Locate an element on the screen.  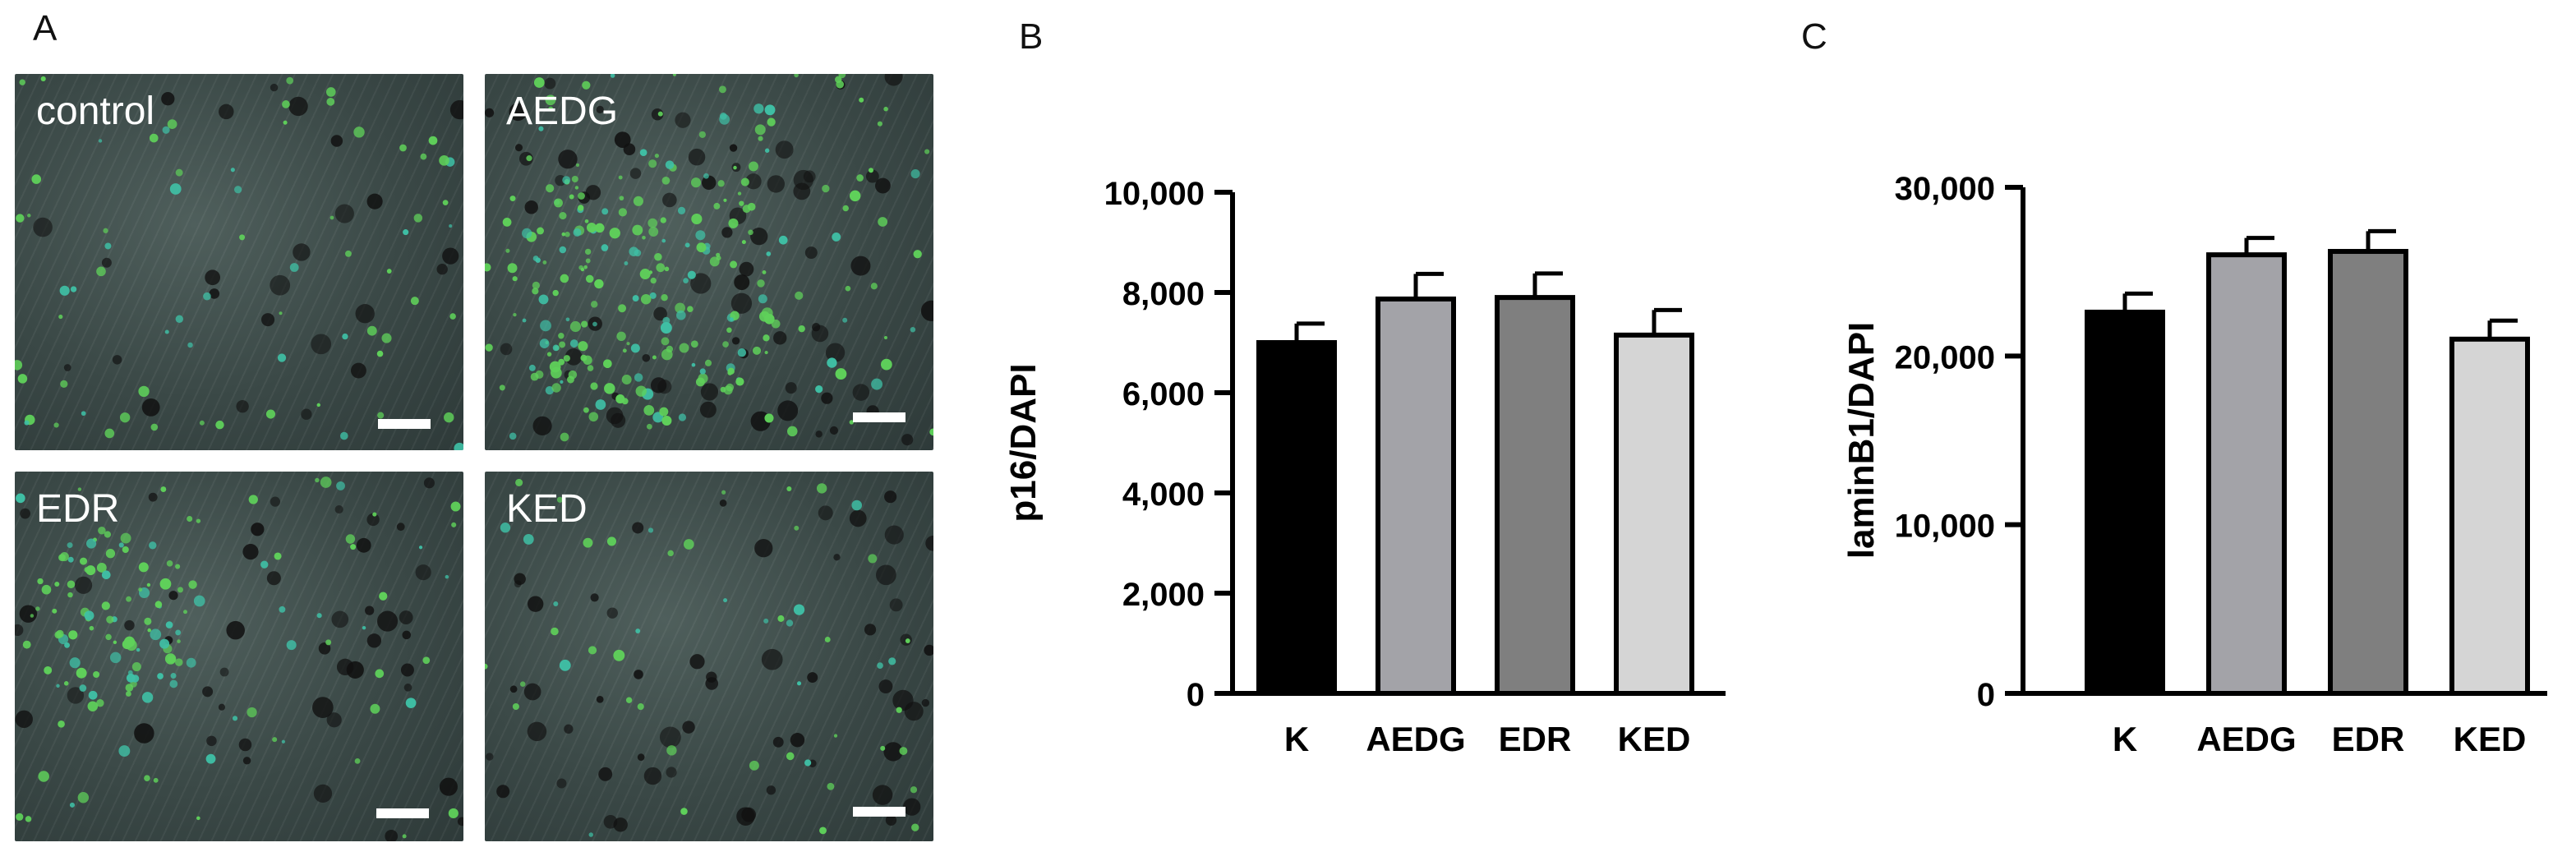
y-tick-label: 2,000 is located at coordinates (1163, 595).